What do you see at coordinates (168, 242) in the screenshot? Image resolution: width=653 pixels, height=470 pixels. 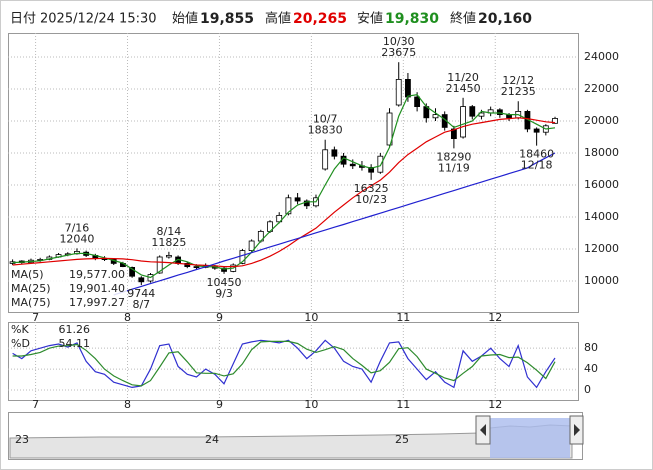 I see `annotation-value: 11825` at bounding box center [168, 242].